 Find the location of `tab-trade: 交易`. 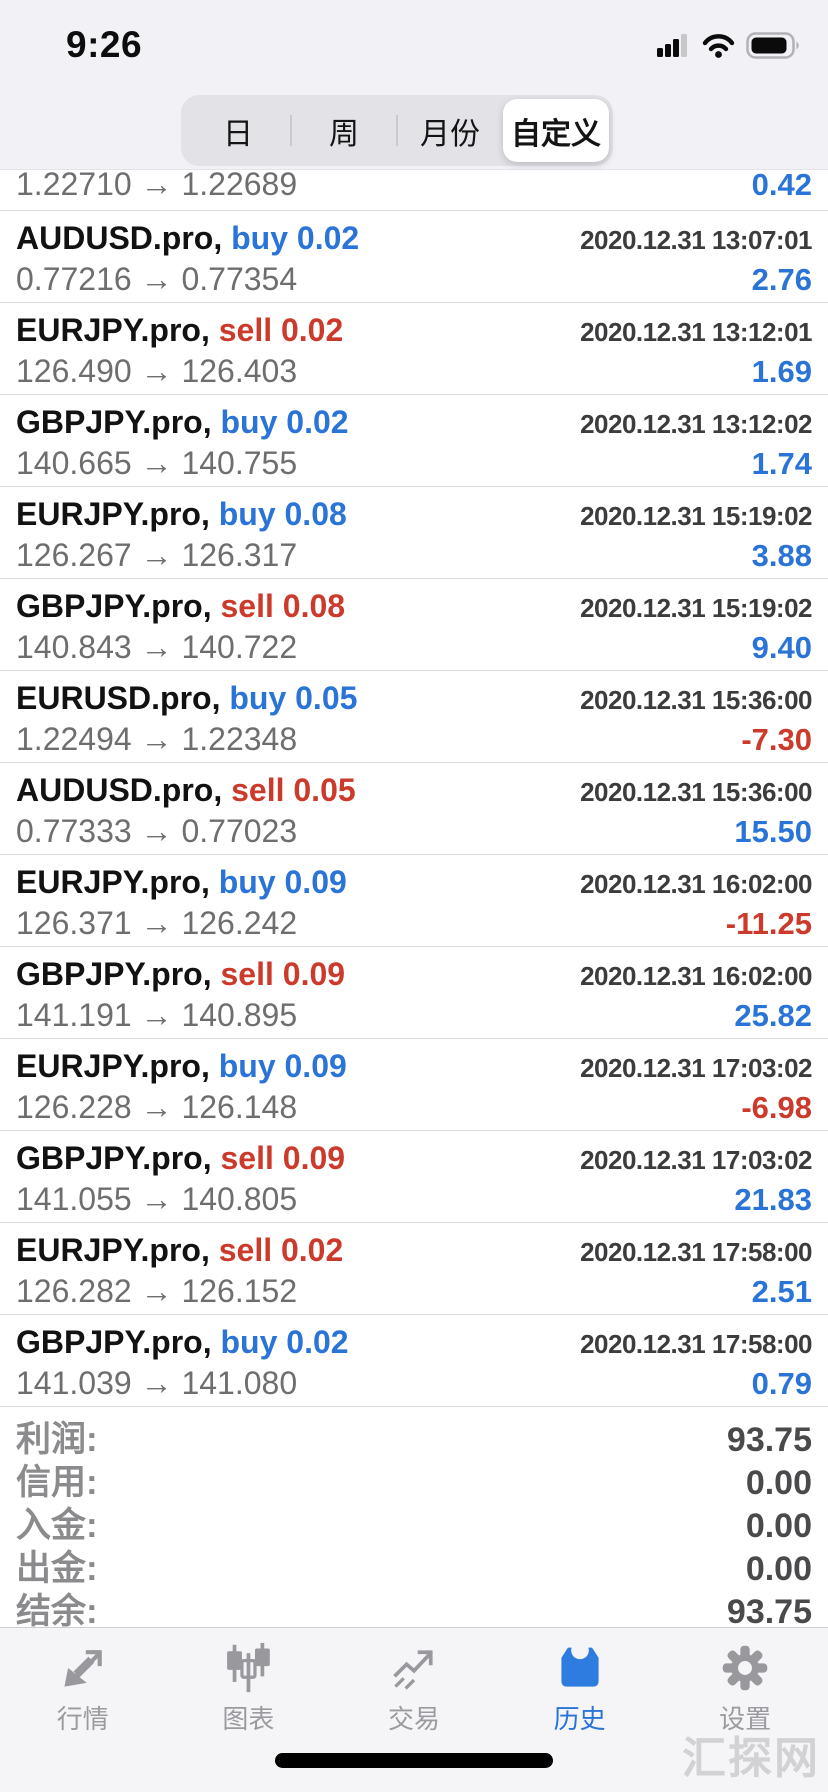

tab-trade: 交易 is located at coordinates (414, 1688).